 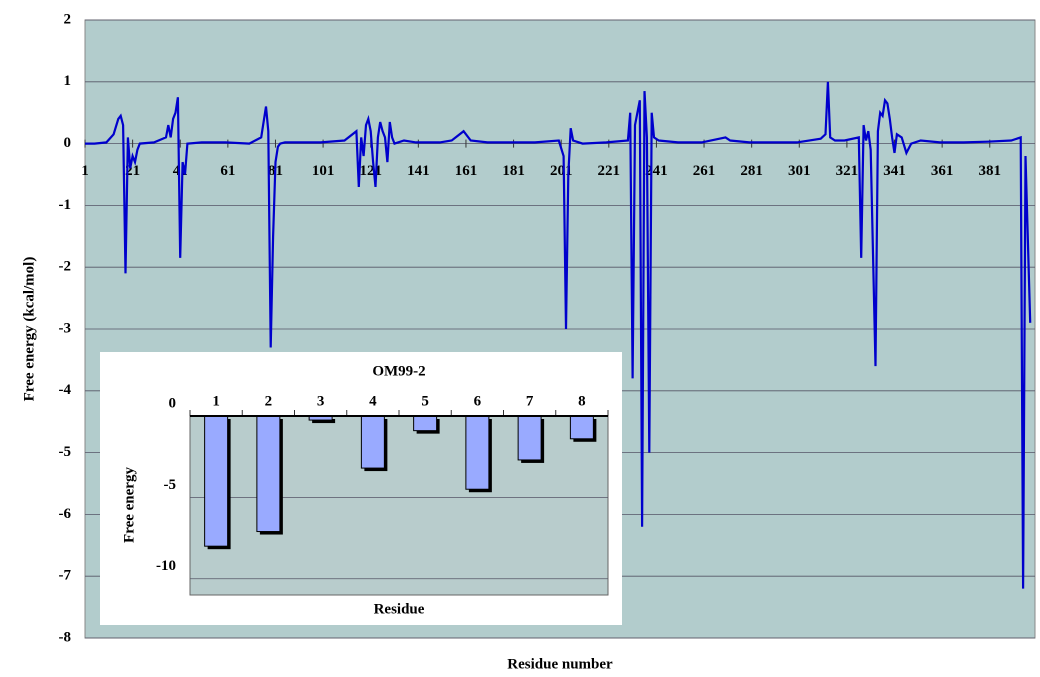 I want to click on inset-title: OM99-2, so click(x=398, y=371).